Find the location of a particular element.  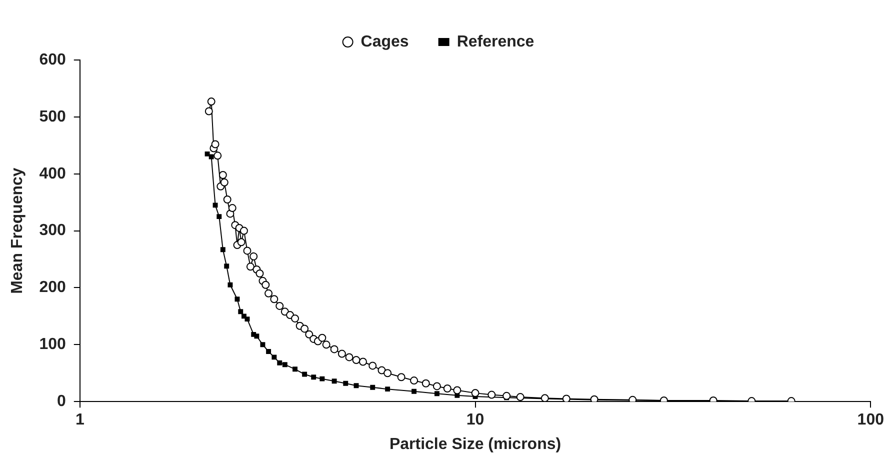

y-tick-label: 200 is located at coordinates (52, 287).